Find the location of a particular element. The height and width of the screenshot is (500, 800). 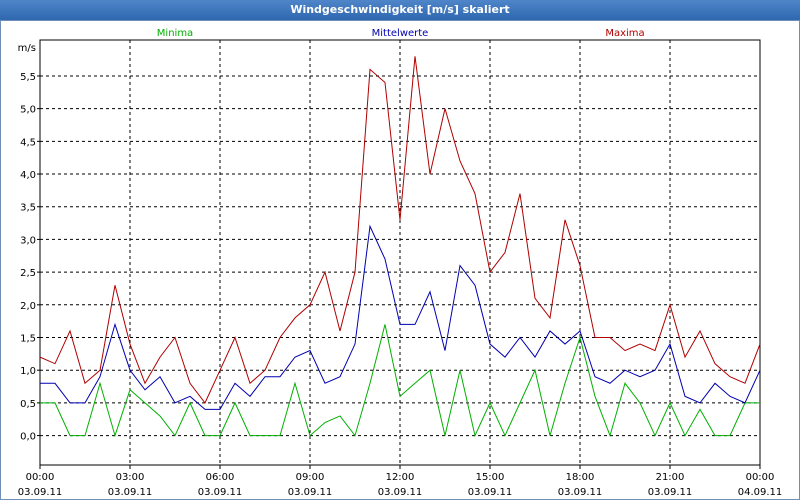

x-tick-time: 18:00 is located at coordinates (580, 477).